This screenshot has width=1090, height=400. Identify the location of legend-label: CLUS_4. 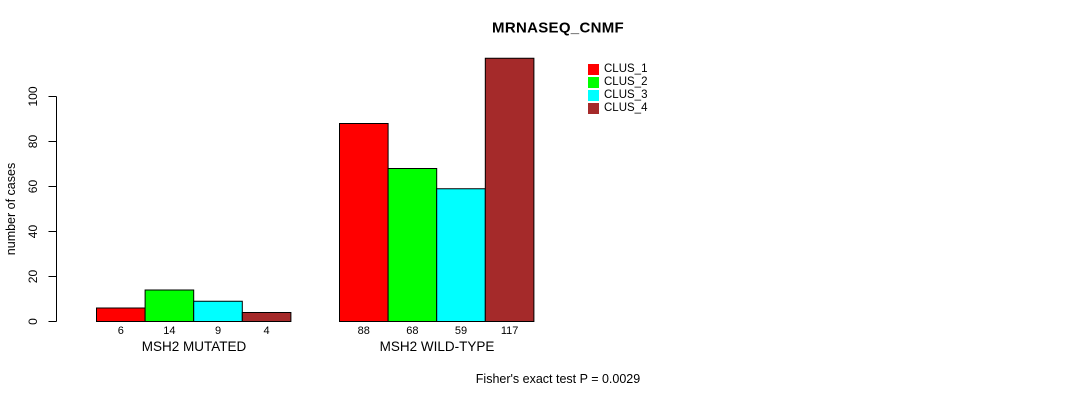
(626, 108).